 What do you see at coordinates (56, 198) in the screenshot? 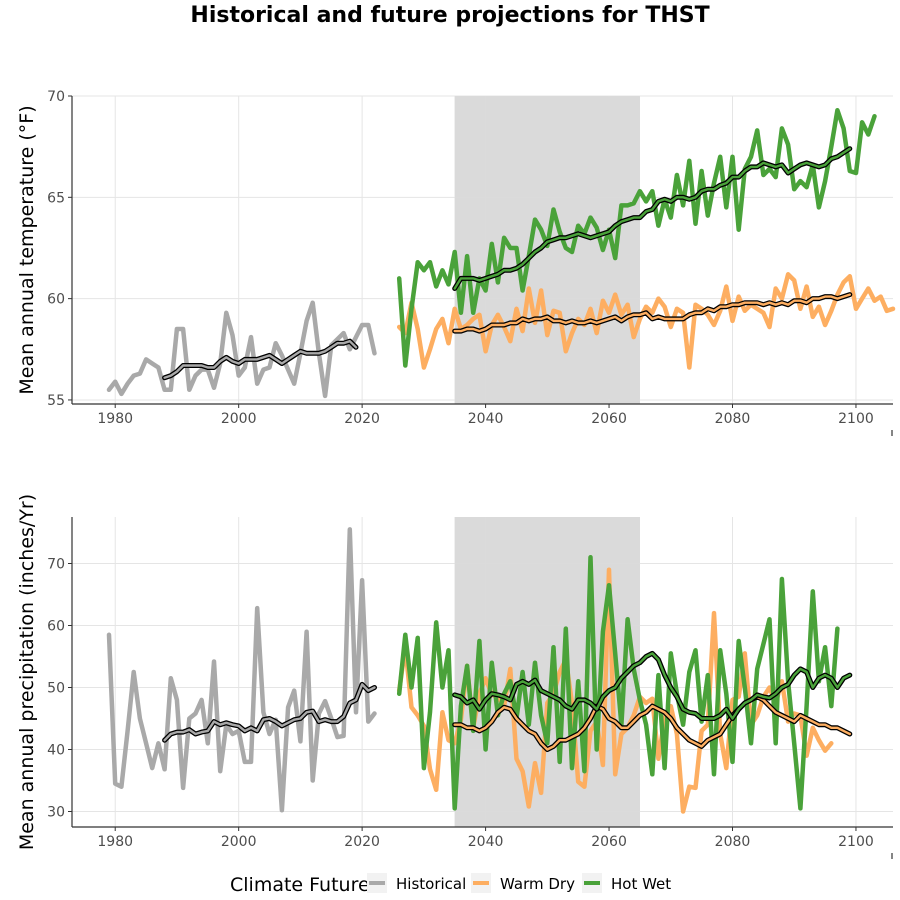
I see `y-tick-label: 65` at bounding box center [56, 198].